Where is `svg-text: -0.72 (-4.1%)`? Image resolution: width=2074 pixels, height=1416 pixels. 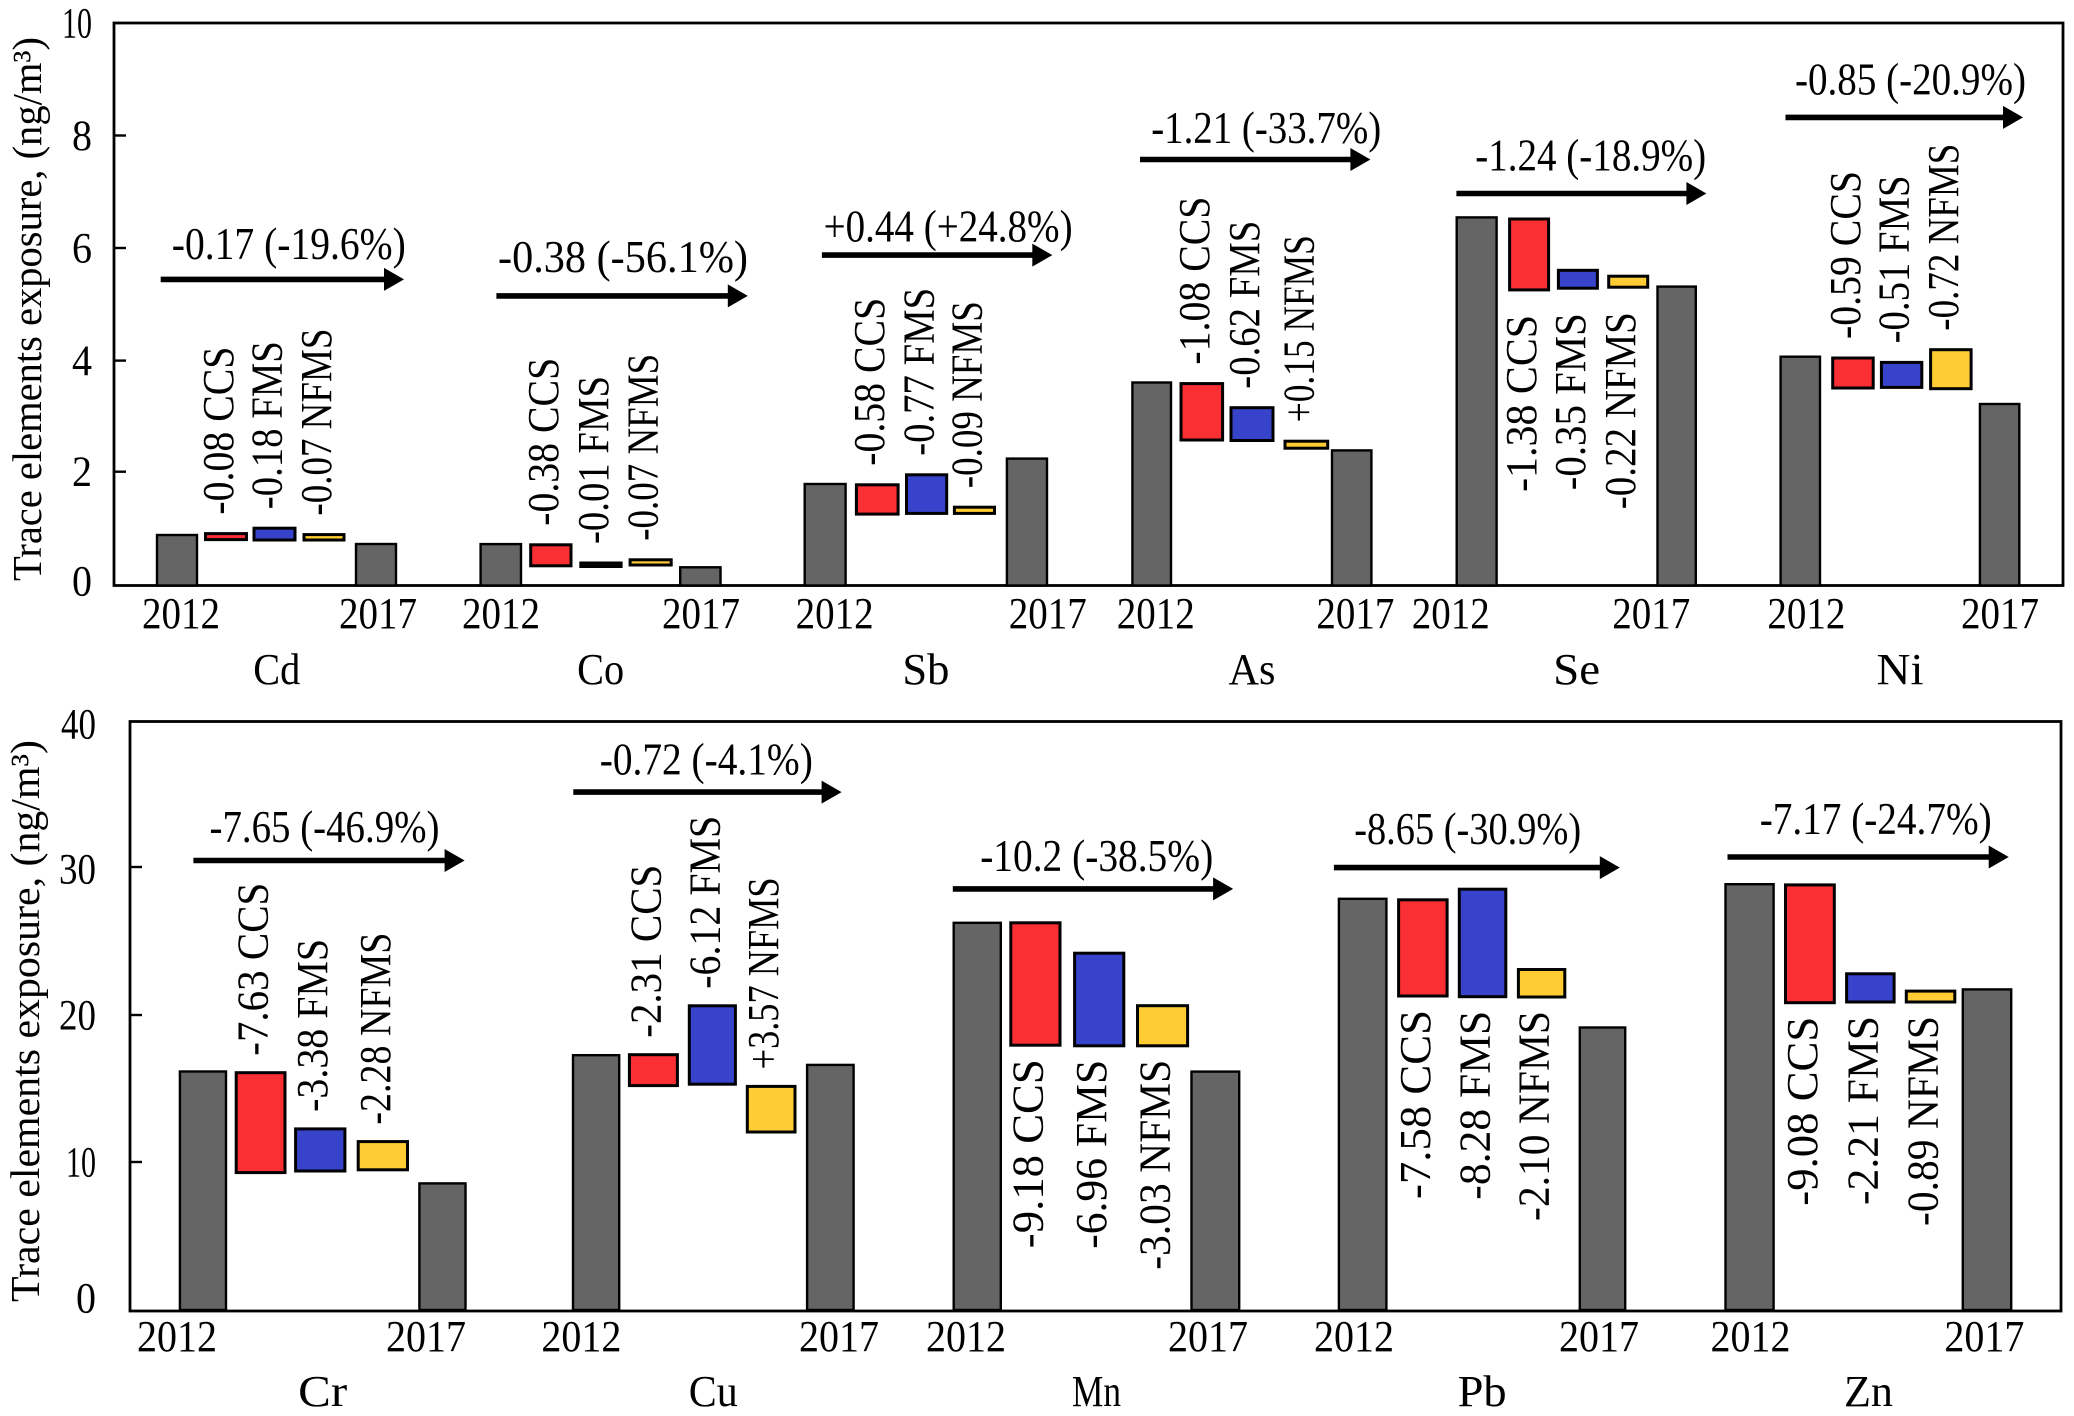
svg-text: -0.72 (-4.1%) is located at coordinates (706, 760).